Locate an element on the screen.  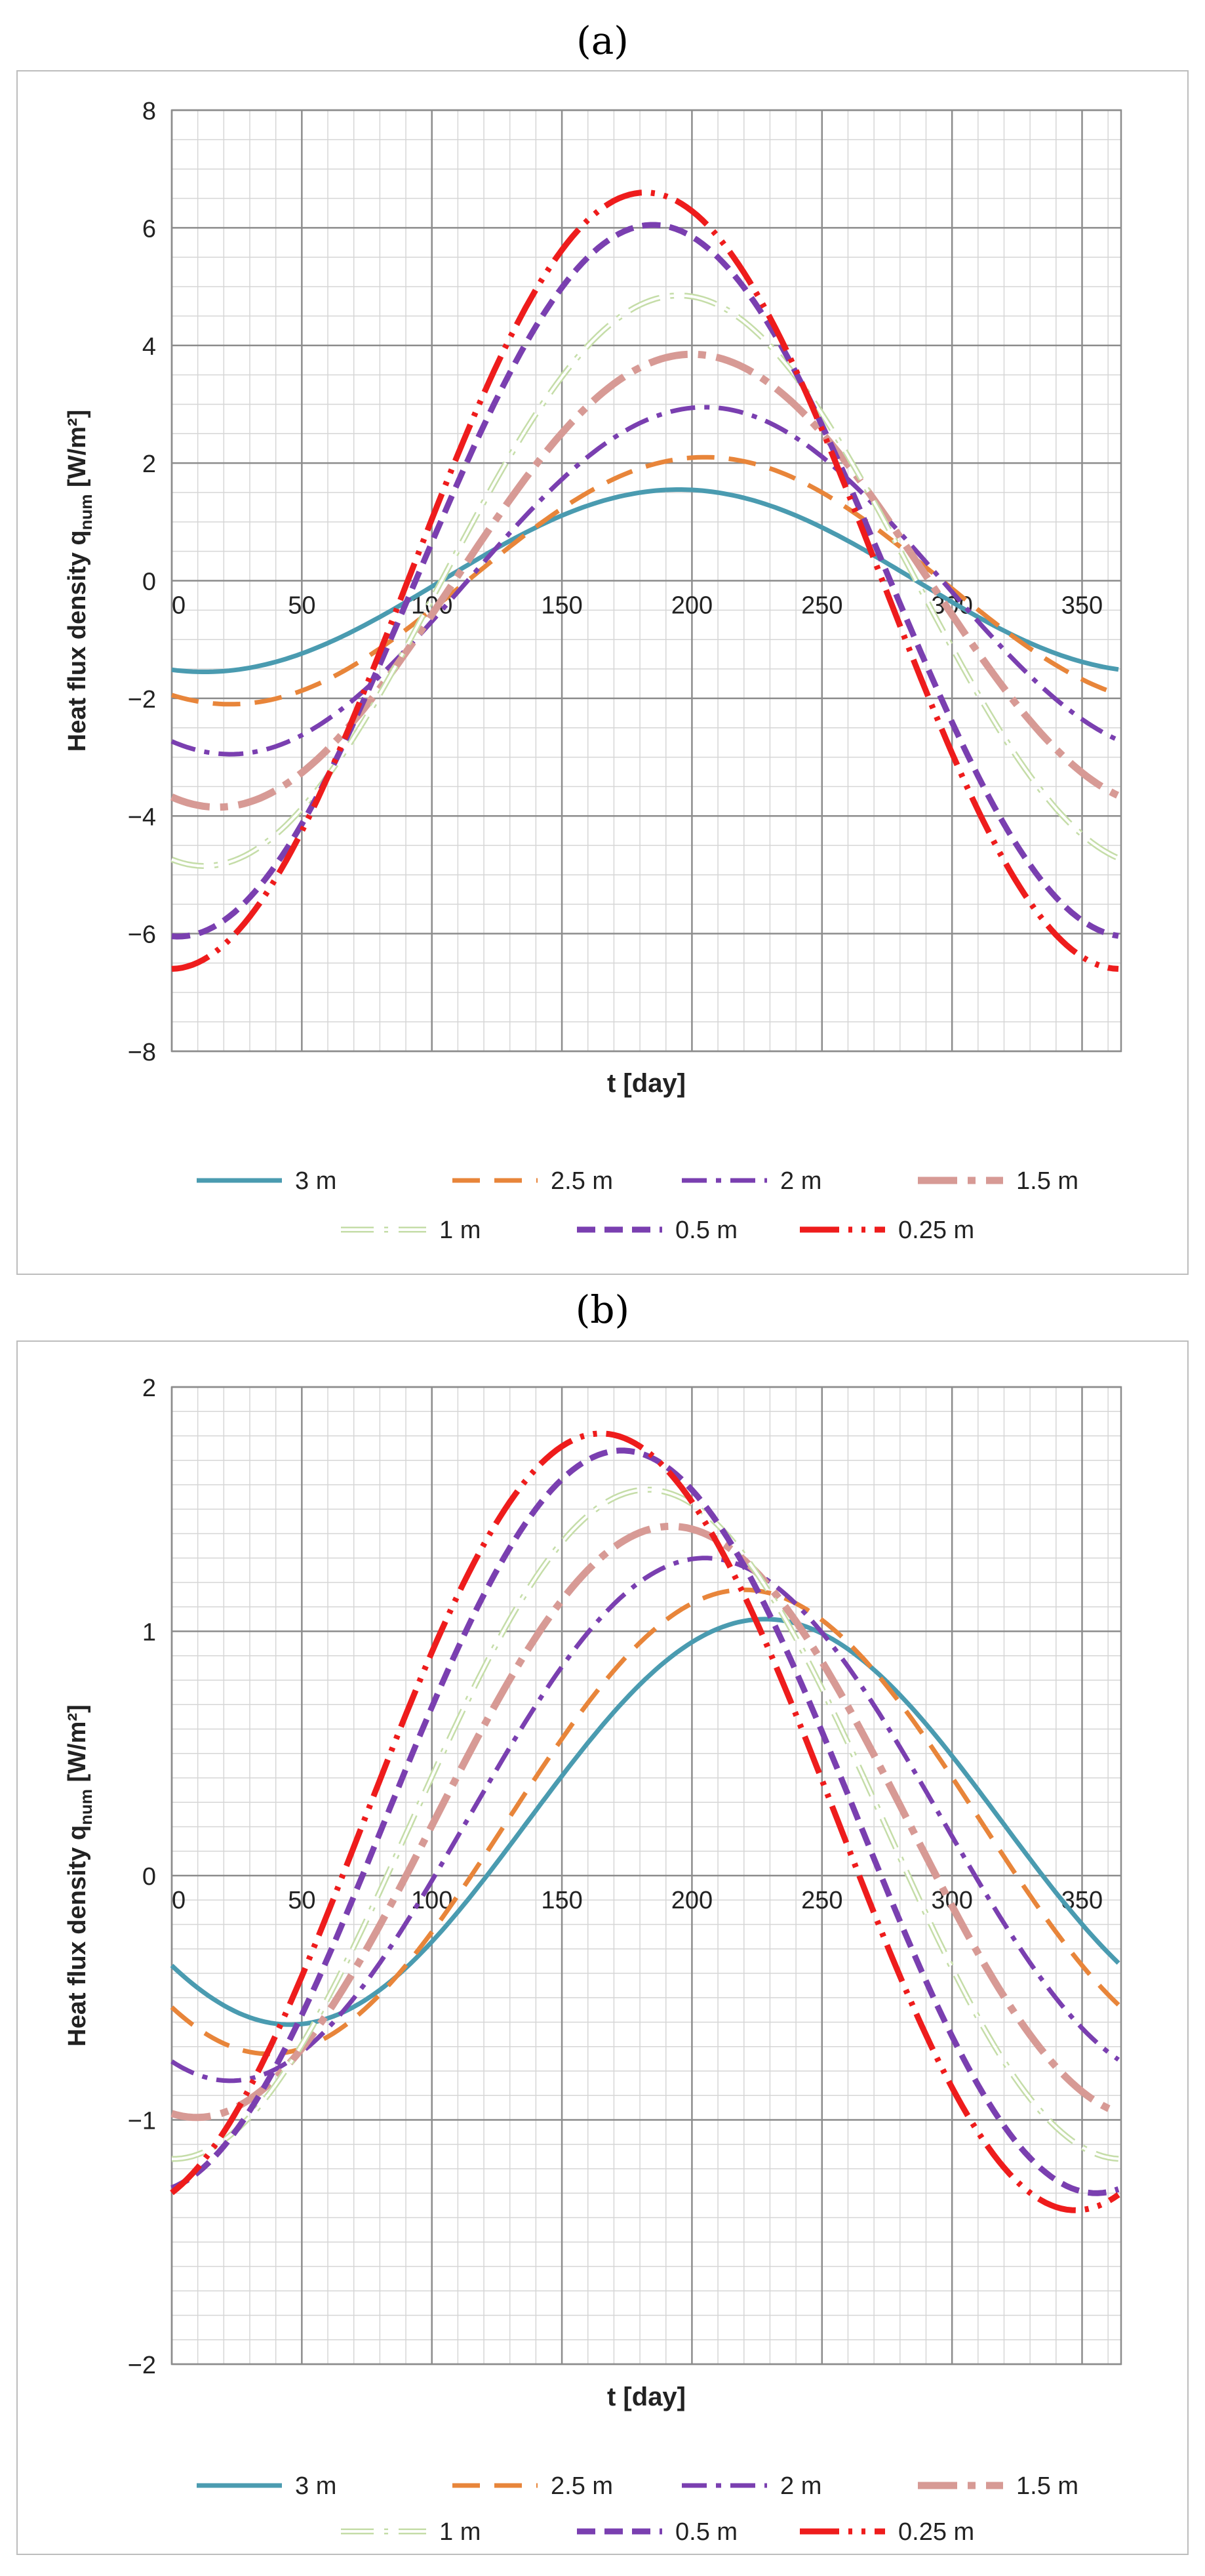
panel-label-a: (a) is located at coordinates (602, 40).